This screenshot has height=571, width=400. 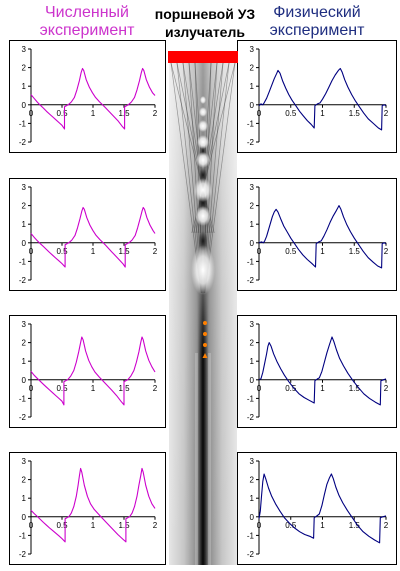 What do you see at coordinates (203, 270) in the screenshot?
I see `beam-focal-spot` at bounding box center [203, 270].